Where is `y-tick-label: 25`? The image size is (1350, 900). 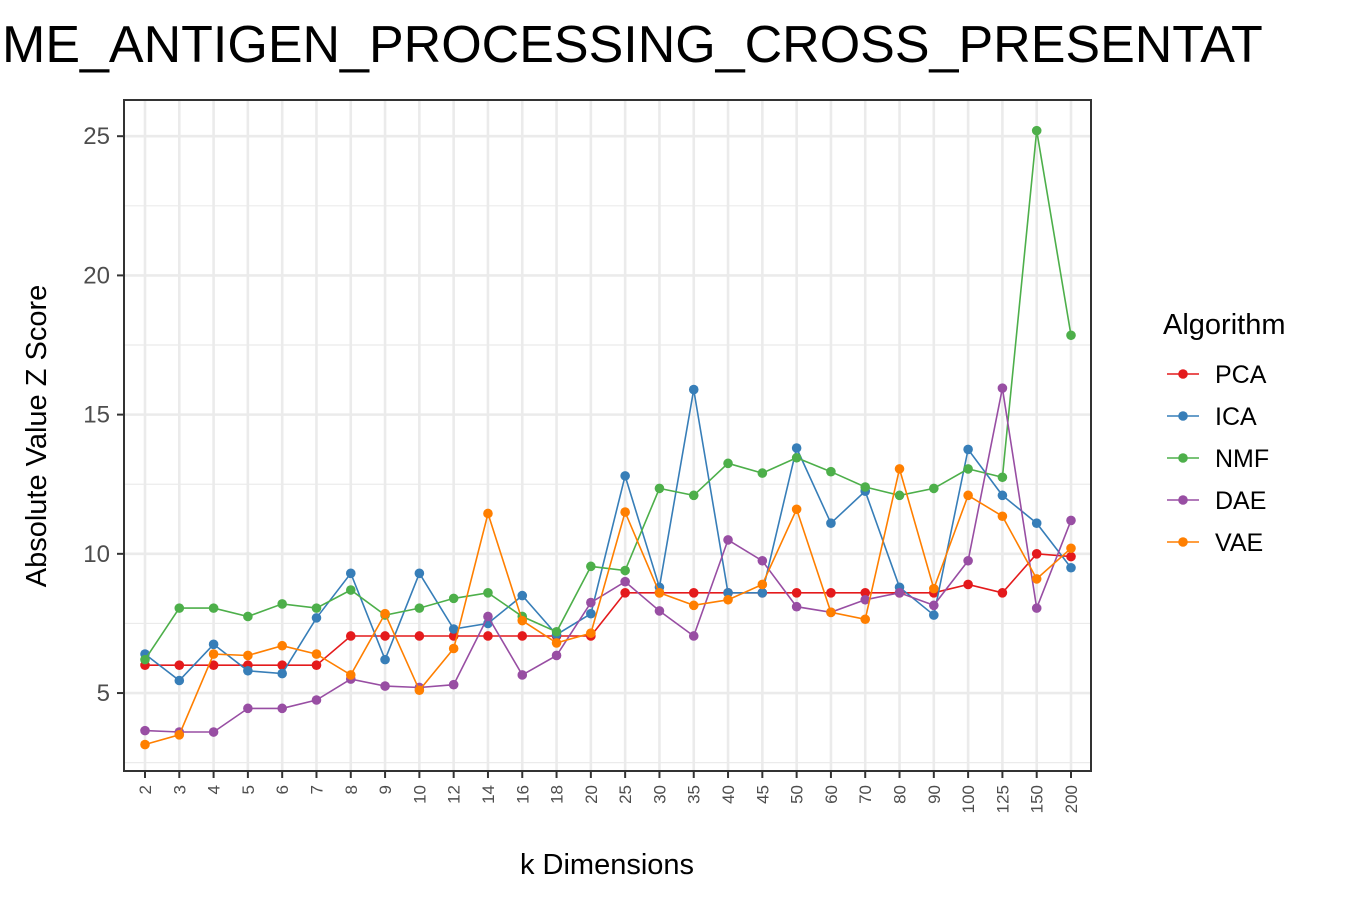 y-tick-label: 25 is located at coordinates (96, 136).